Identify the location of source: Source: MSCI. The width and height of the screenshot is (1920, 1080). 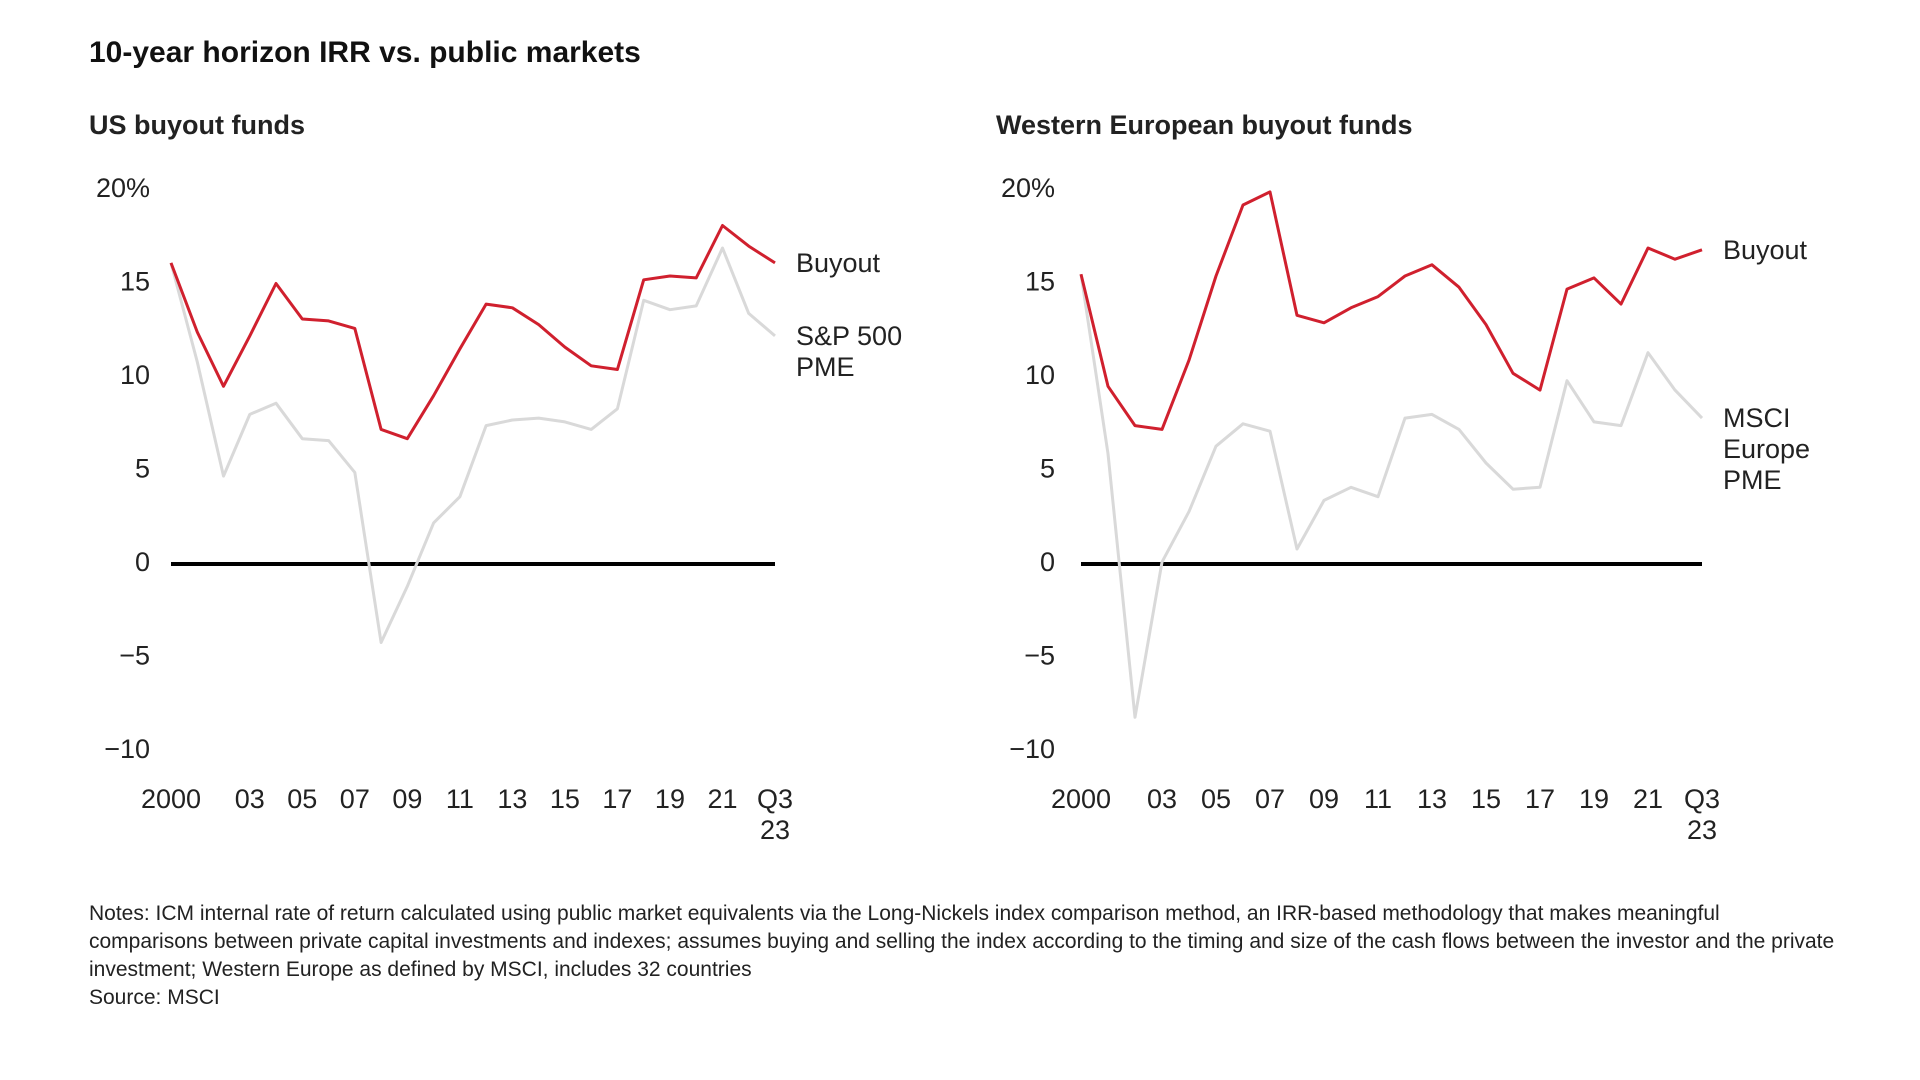
(154, 997).